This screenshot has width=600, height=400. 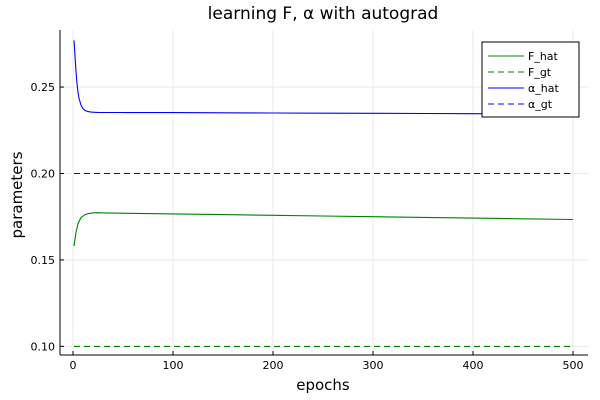 I want to click on x-axis-label: epochs, so click(x=323, y=385).